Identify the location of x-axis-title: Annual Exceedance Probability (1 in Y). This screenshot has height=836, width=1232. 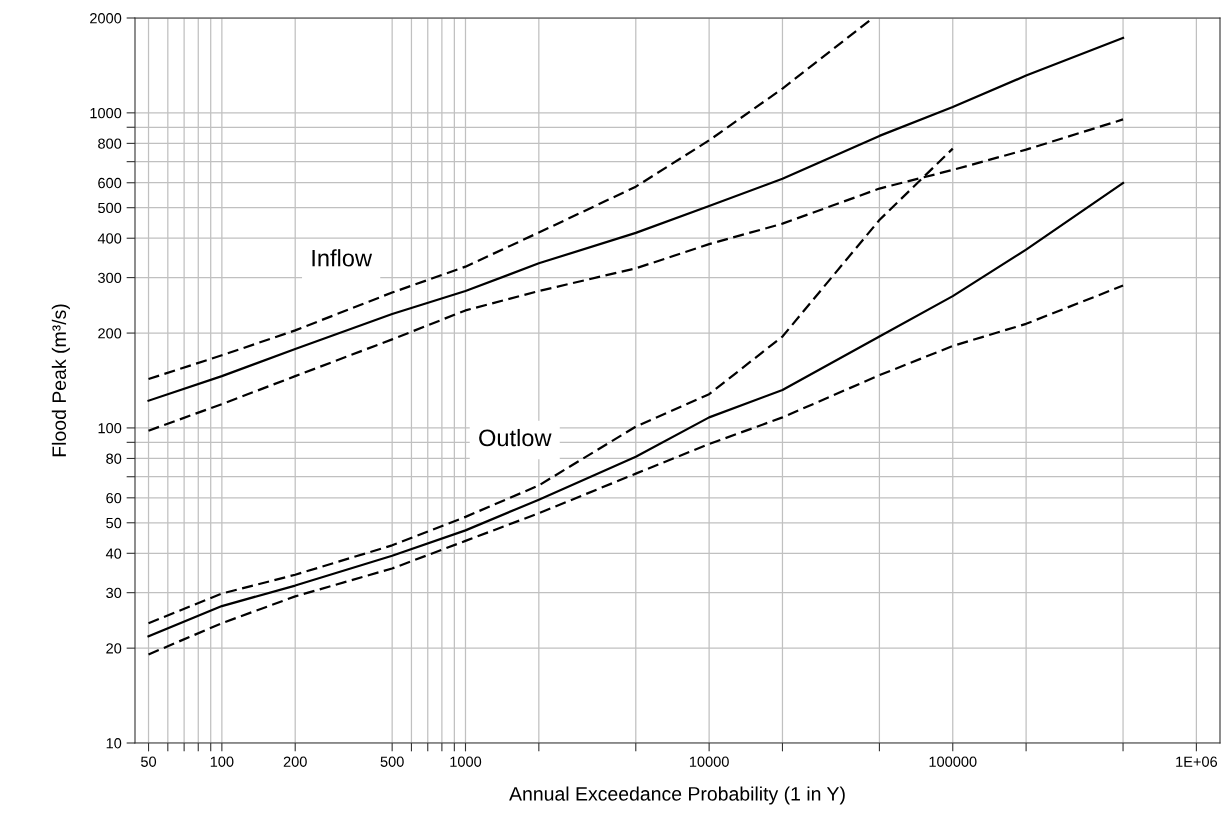
(677, 795).